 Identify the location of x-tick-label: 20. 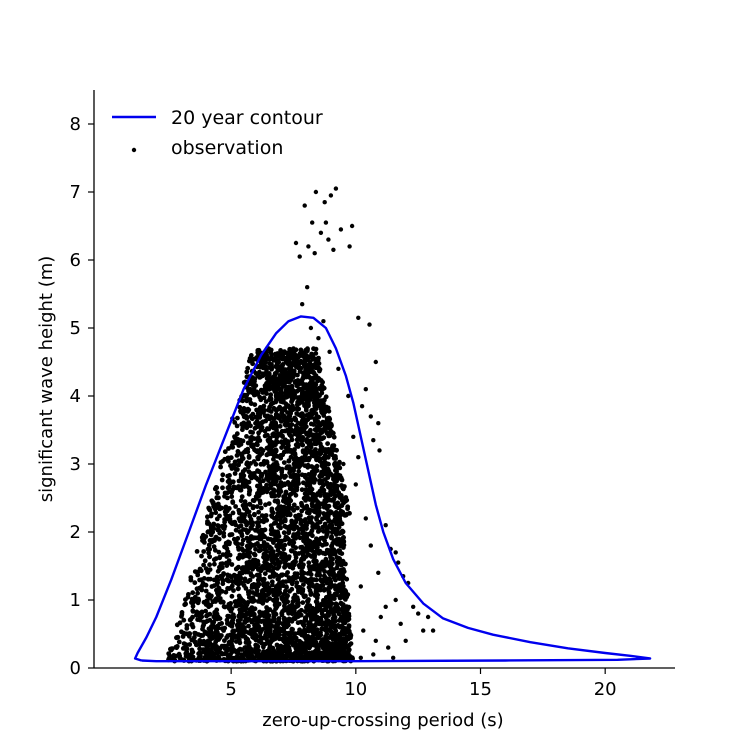
(605, 689).